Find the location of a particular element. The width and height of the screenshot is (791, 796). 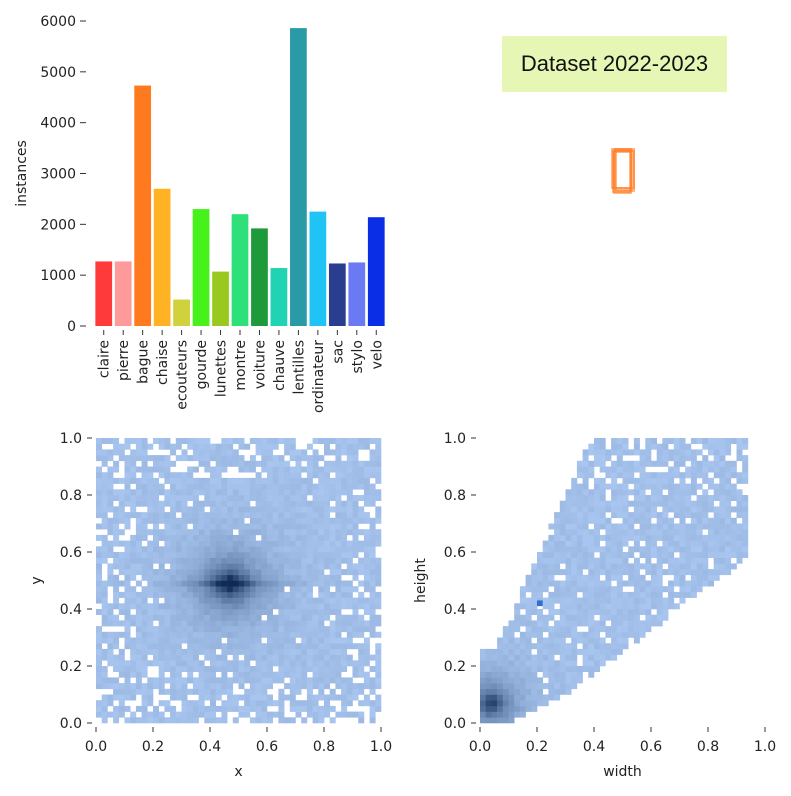

x-tick-label: 0.4 is located at coordinates (210, 747).